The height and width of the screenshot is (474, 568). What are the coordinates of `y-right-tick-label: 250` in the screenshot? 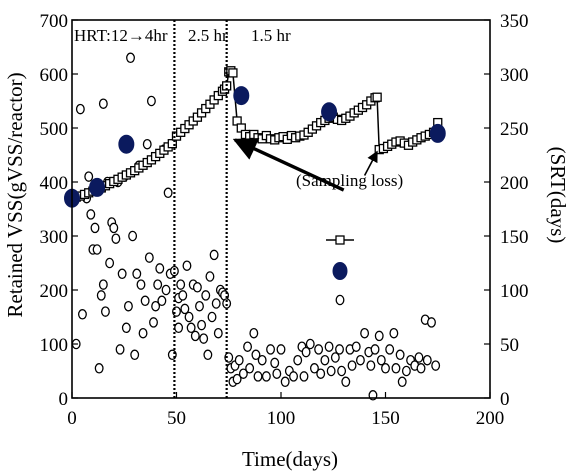 It's located at (514, 129).